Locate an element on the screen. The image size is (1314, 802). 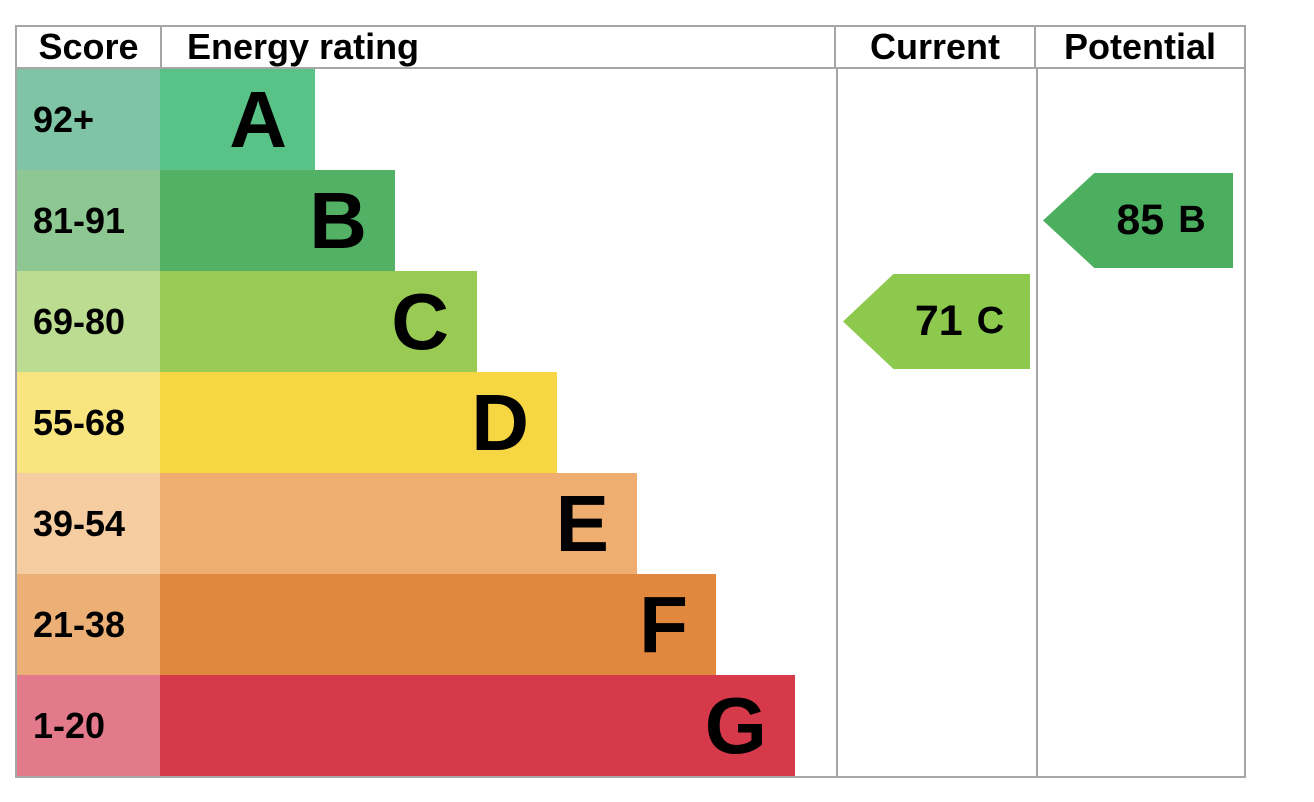
score-range-cell: 39-54 is located at coordinates (88, 523).